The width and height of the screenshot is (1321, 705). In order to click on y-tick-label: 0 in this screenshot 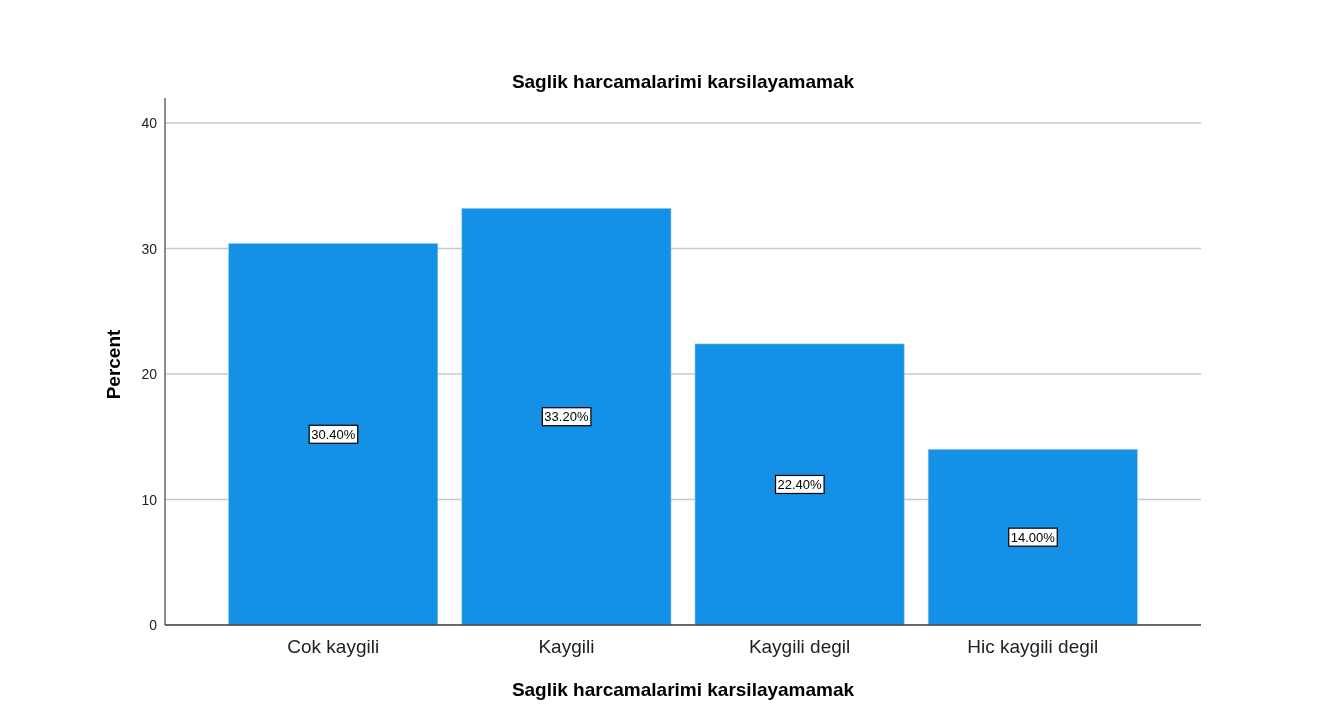, I will do `click(153, 625)`.